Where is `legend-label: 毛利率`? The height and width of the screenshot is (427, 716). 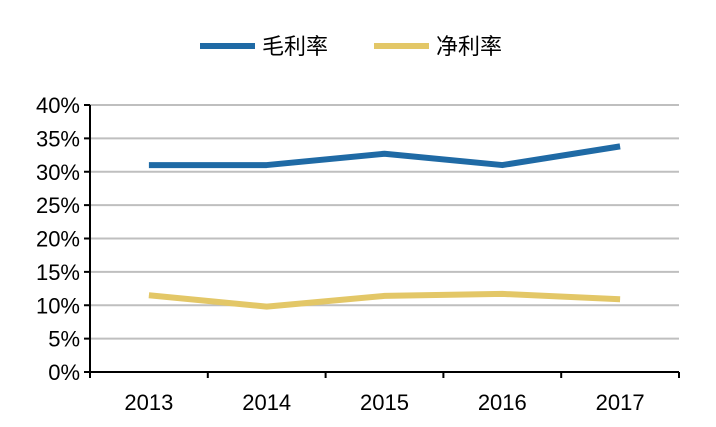
legend-label: 毛利率 is located at coordinates (295, 47).